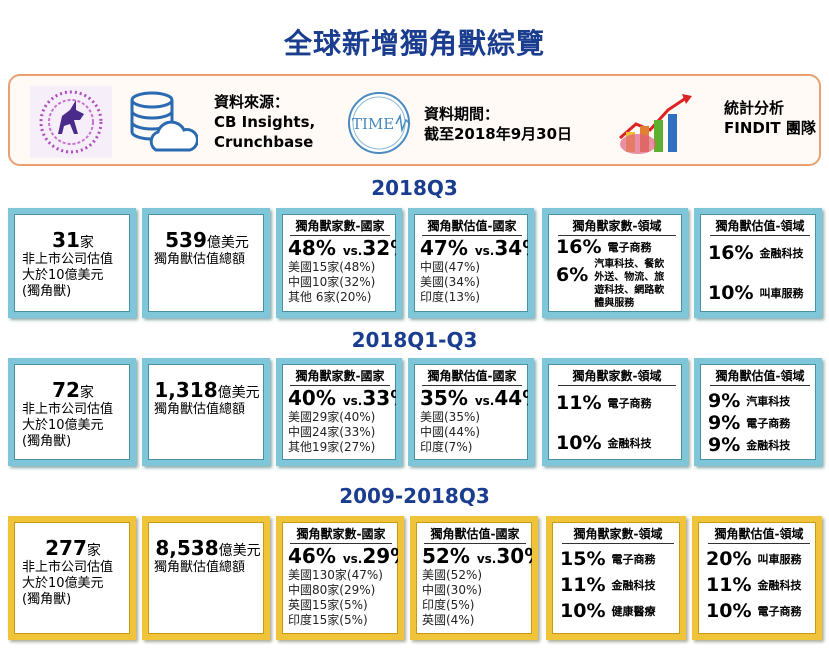  Describe the element at coordinates (414, 43) in the screenshot. I see `page-title: 全球新增獨角獸綜覽` at that location.